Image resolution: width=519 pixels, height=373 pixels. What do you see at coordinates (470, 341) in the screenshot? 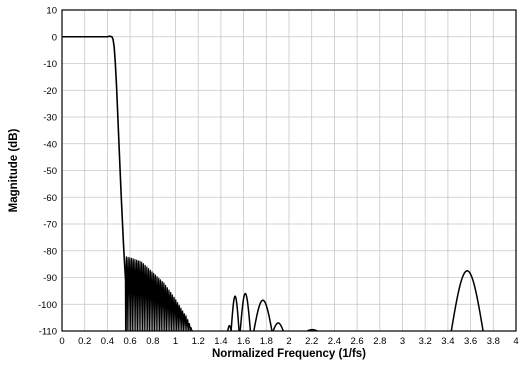
I see `x-tick-label: 3.6` at bounding box center [470, 341].